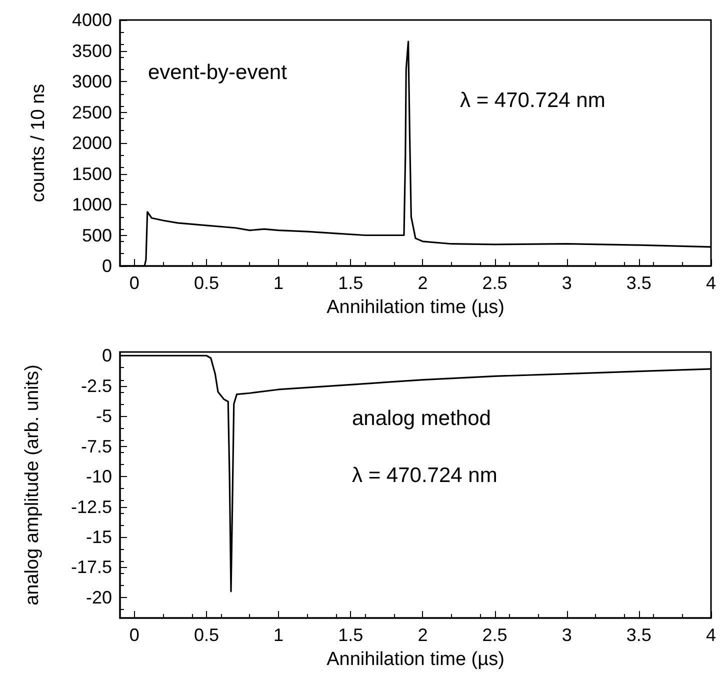  What do you see at coordinates (92, 20) in the screenshot?
I see `y-tick-label: 4000` at bounding box center [92, 20].